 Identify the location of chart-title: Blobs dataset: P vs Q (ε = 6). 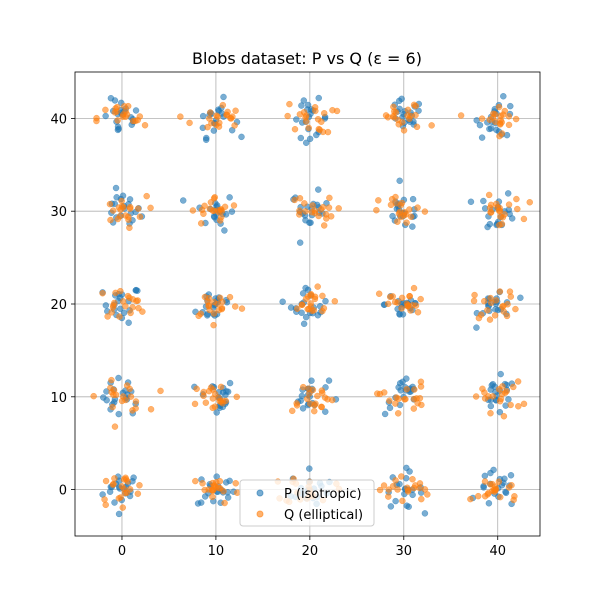
(307, 58).